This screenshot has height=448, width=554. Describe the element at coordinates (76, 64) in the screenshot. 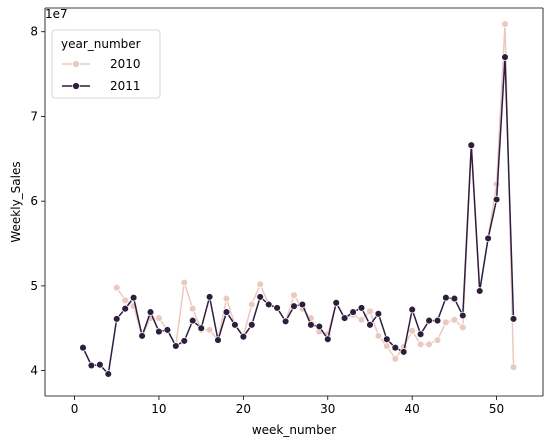

I see `legend-marker-2010` at that location.